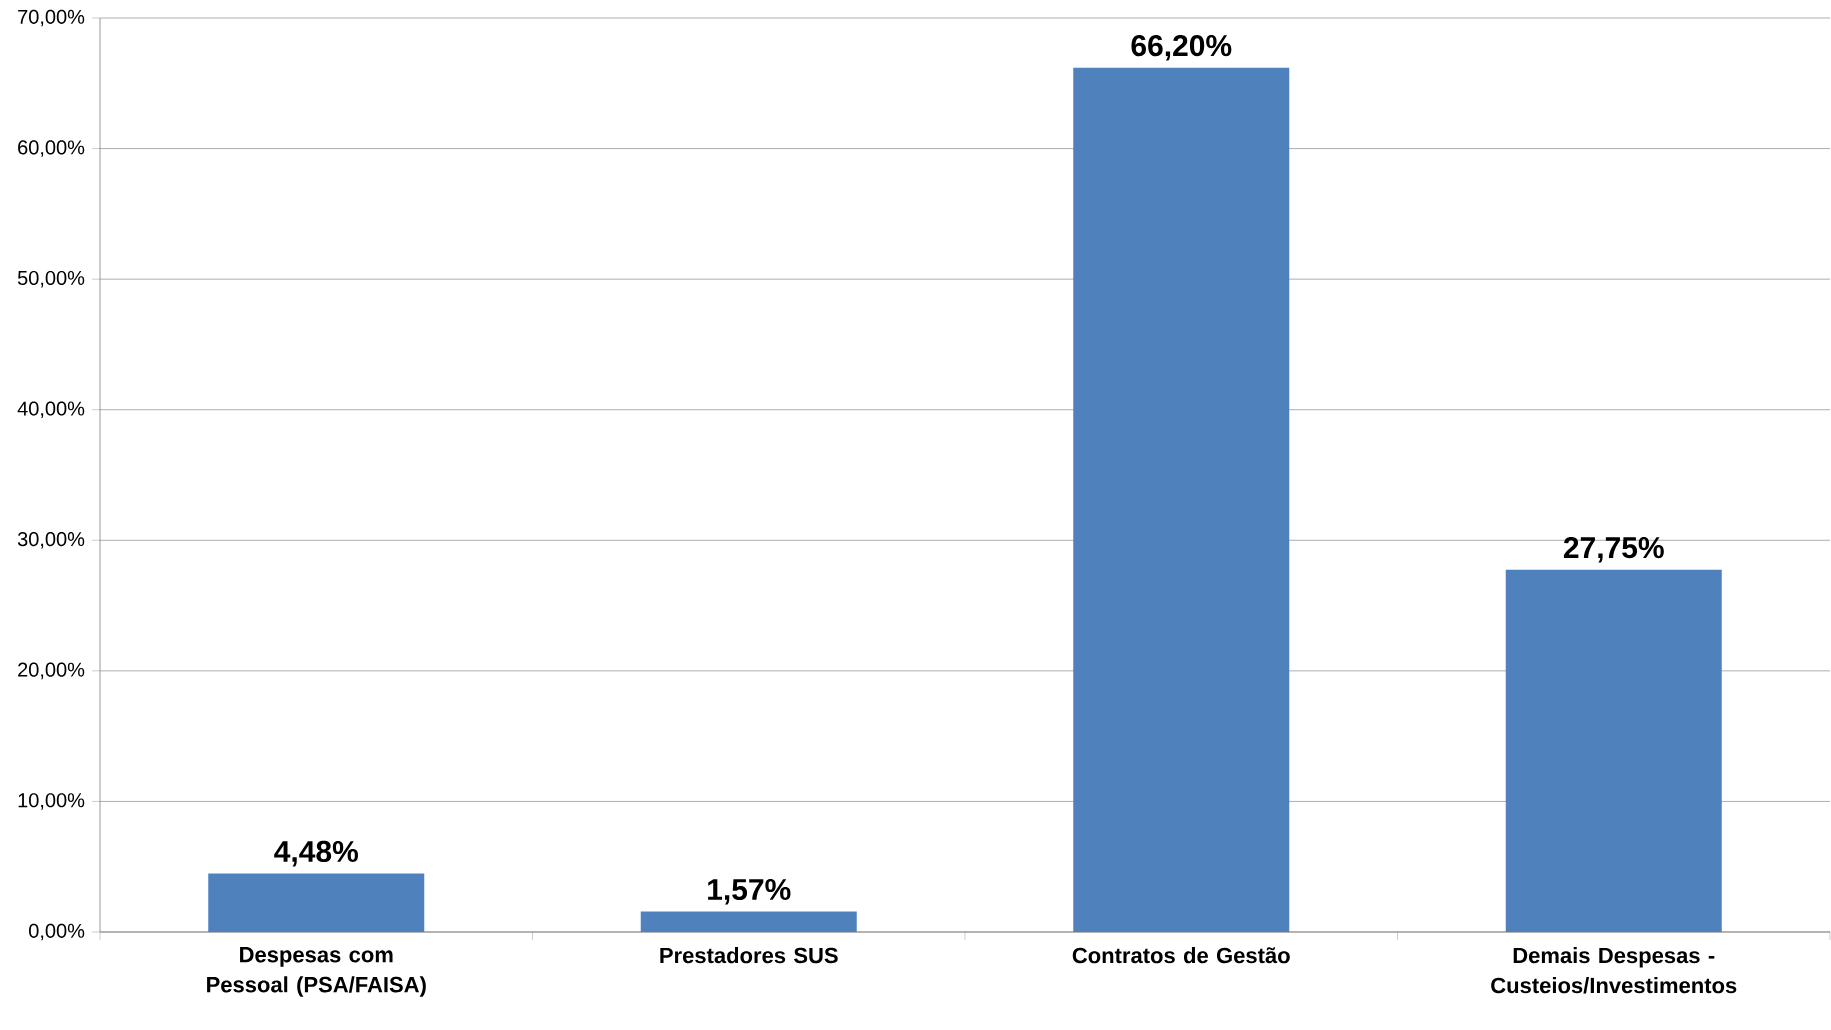 The image size is (1831, 1030). I want to click on y-tick-label: 50,00%, so click(51, 279).